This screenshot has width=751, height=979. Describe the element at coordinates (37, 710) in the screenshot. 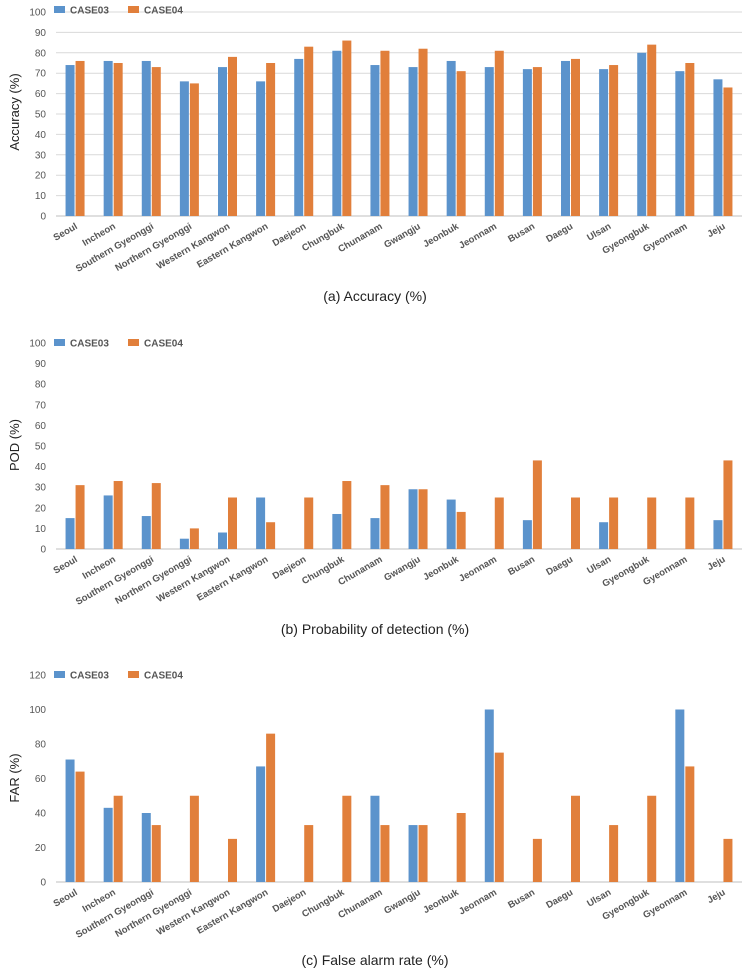

I see `y-tick-label: 100` at that location.